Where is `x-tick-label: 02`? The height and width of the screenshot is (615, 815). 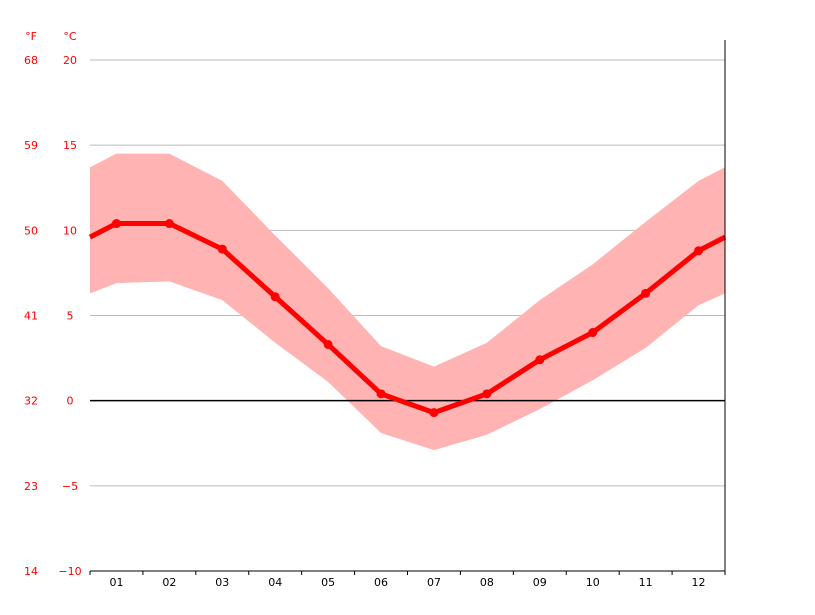 x-tick-label: 02 is located at coordinates (169, 582).